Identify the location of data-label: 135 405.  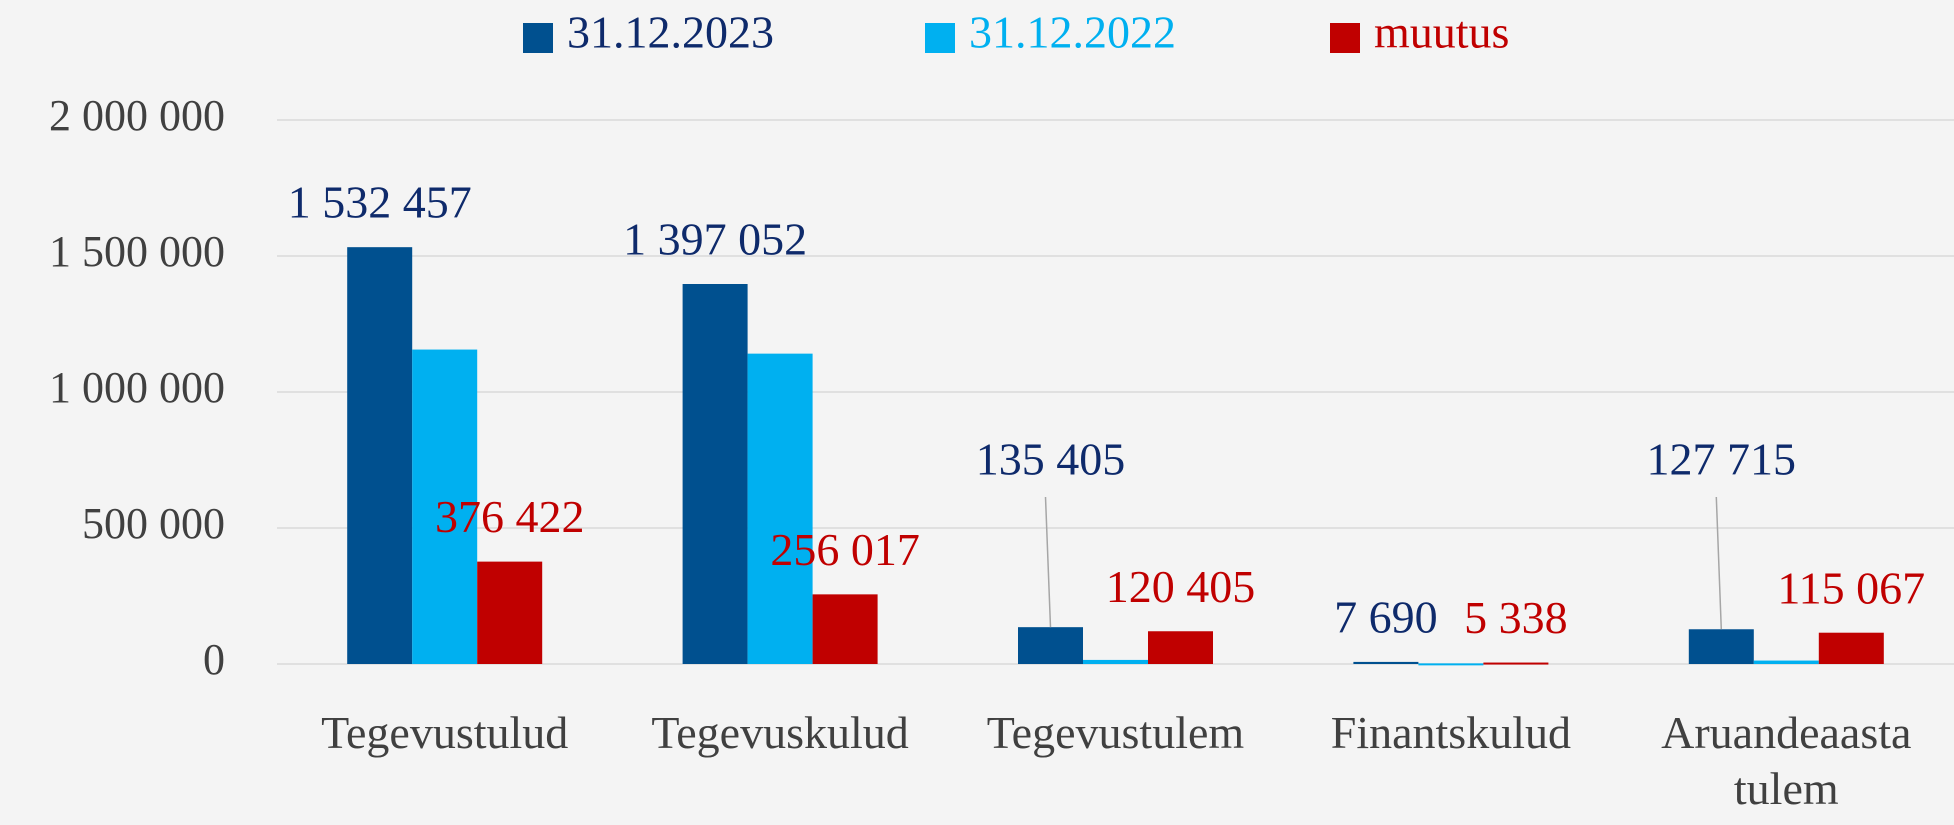
(1051, 459).